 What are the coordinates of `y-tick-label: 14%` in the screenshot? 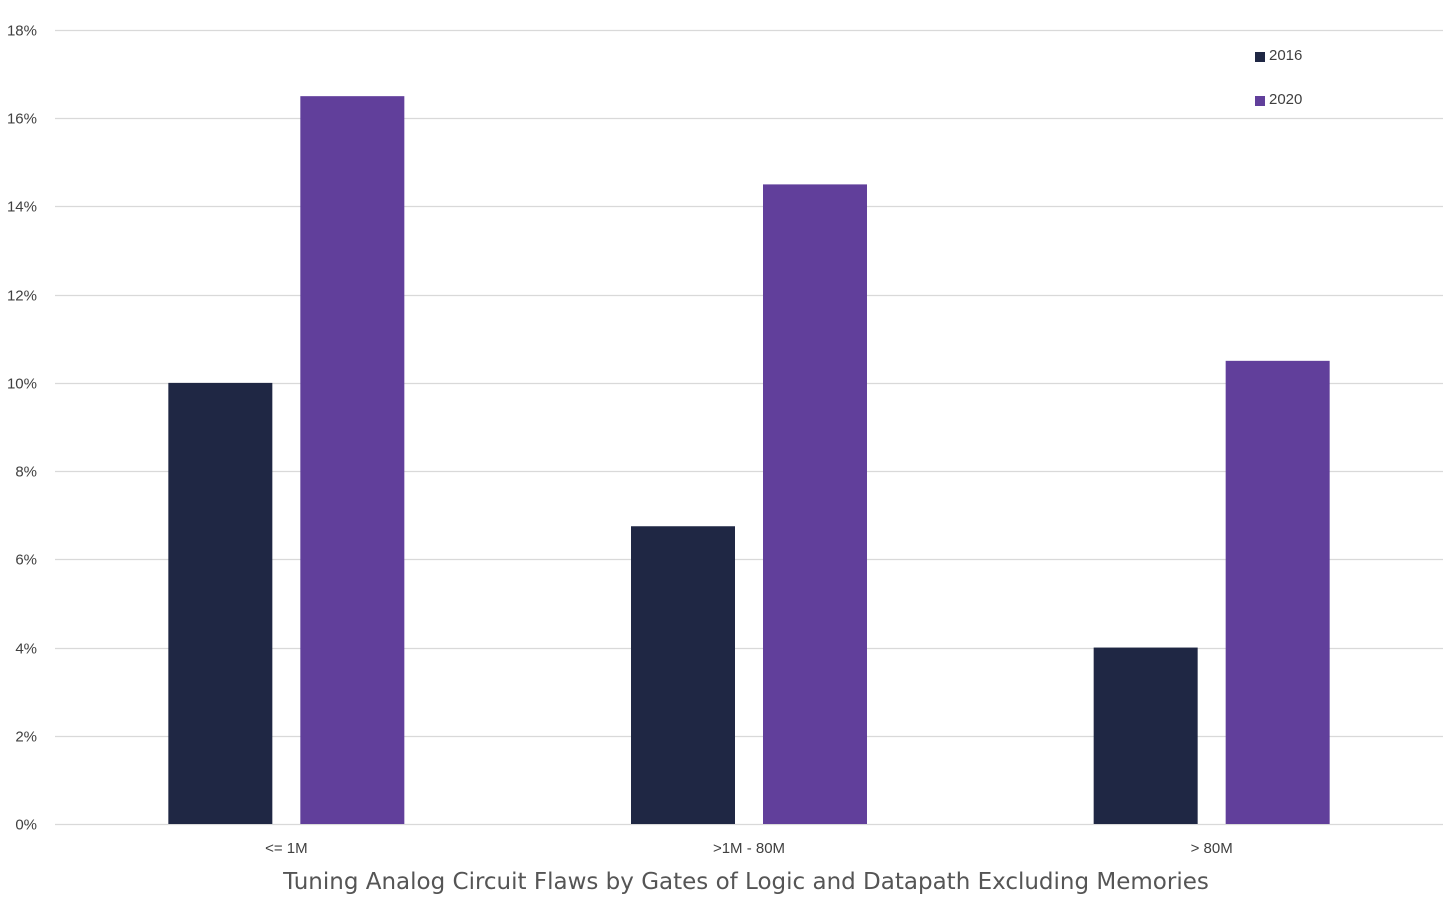 It's located at (22, 207).